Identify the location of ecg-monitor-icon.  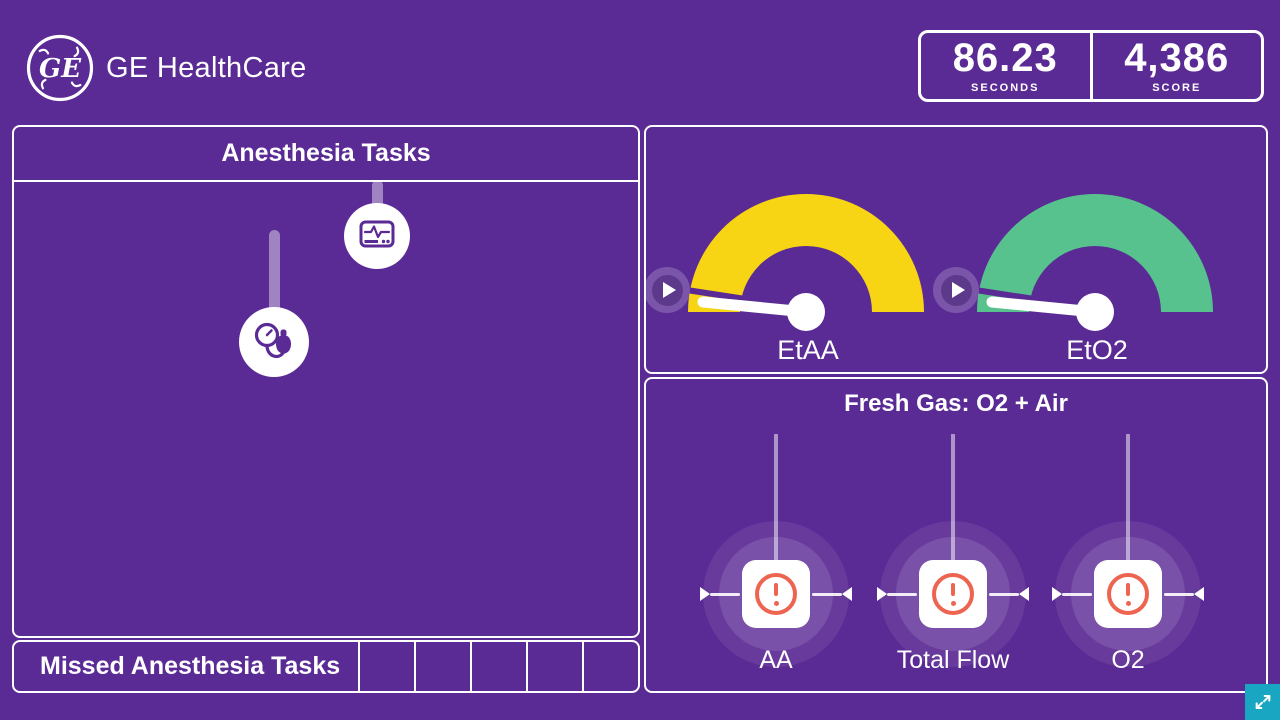
(377, 234).